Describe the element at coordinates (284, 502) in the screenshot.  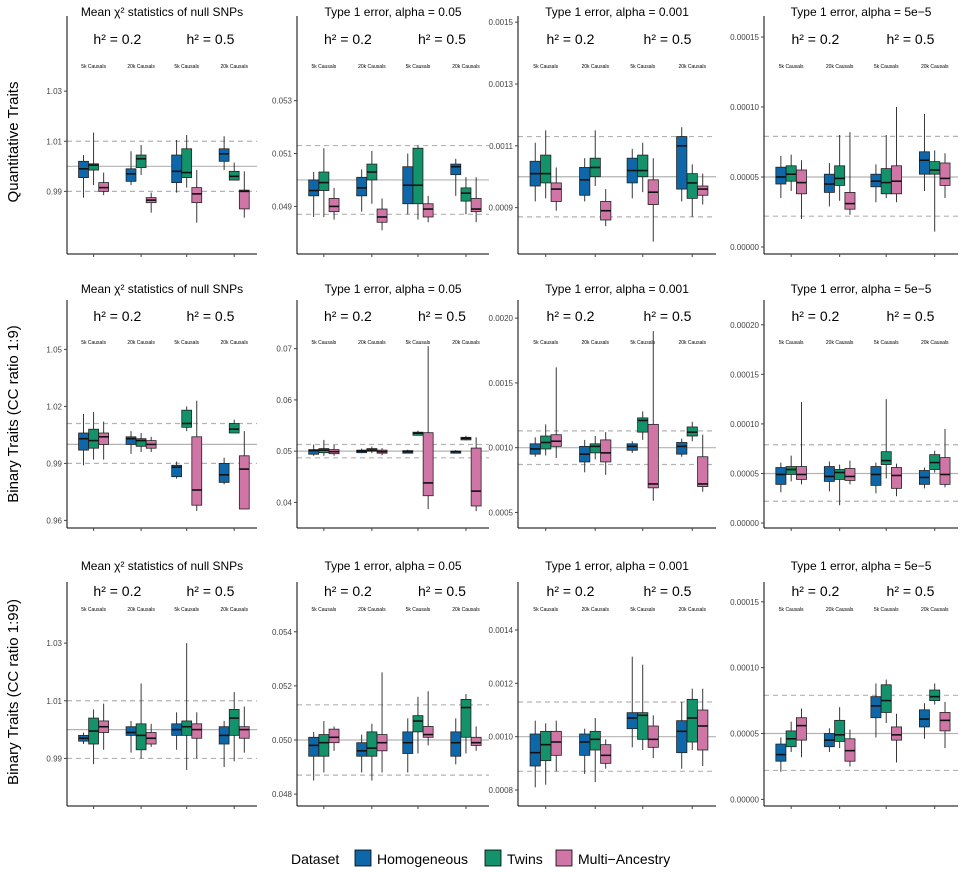
I see `y-tick-label: 0.04` at that location.